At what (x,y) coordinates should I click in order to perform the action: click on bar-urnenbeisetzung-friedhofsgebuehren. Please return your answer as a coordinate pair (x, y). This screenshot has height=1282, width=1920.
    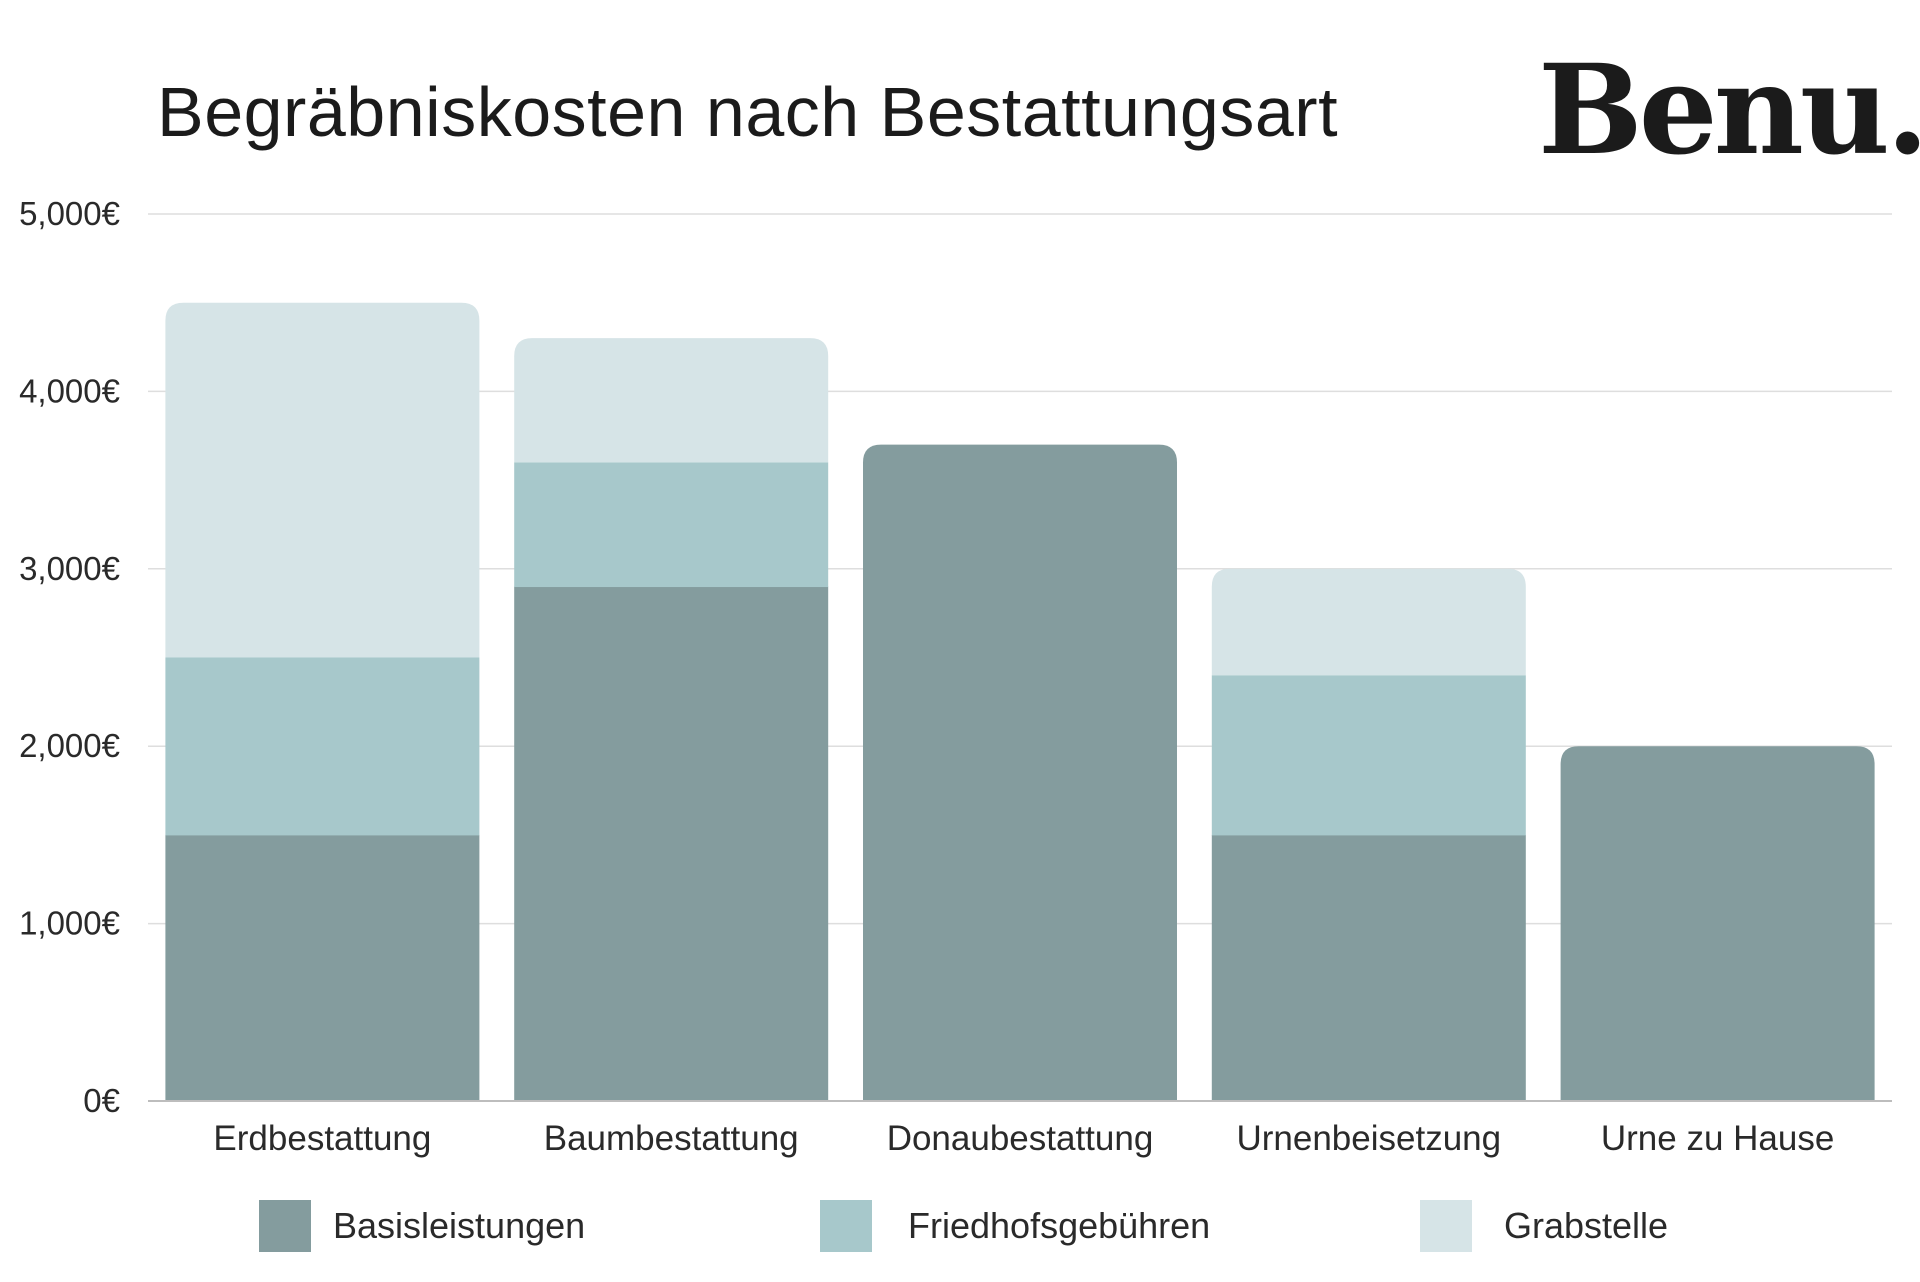
    Looking at the image, I should click on (1368, 755).